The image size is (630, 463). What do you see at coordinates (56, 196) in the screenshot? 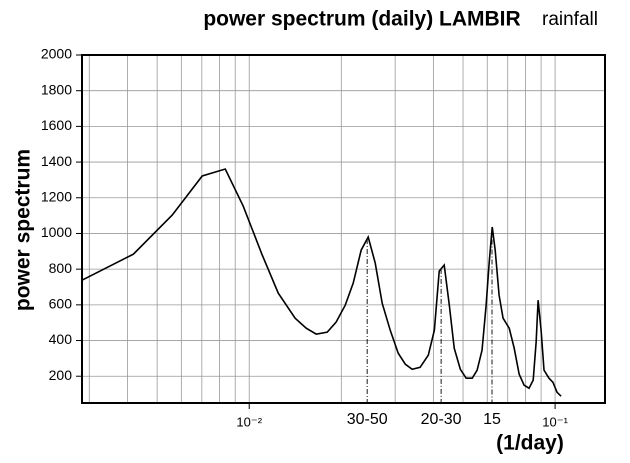
I see `y-tick-label: 1200` at bounding box center [56, 196].